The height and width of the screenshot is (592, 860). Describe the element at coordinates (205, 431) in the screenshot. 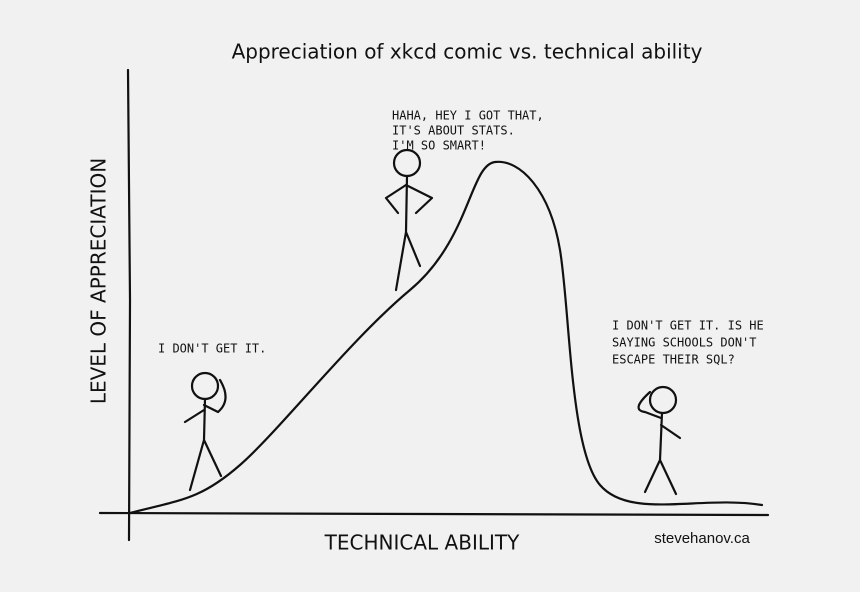

I see `figure-left` at that location.